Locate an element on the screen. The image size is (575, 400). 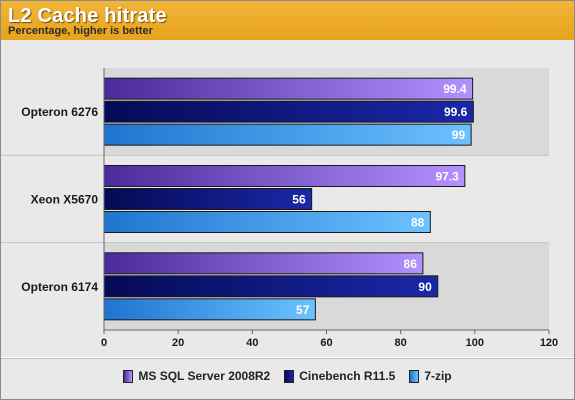
bar-xeon-x5670-ms-sql-server-2008r2 is located at coordinates (284, 176).